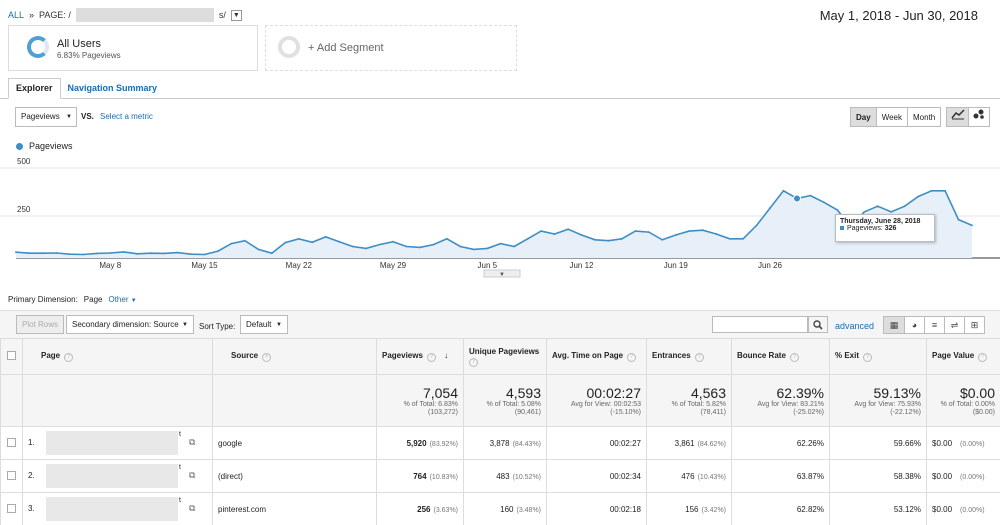  Describe the element at coordinates (420, 356) in the screenshot. I see `header-pageviews: Pageviews? ↓` at that location.